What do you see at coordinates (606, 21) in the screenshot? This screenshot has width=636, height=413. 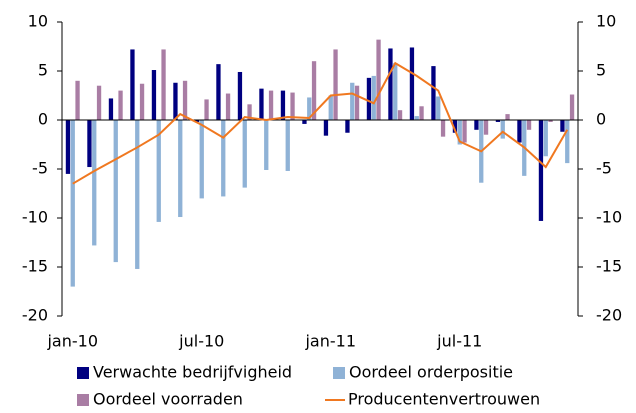 I see `y2-tick-label: 10` at bounding box center [606, 21].